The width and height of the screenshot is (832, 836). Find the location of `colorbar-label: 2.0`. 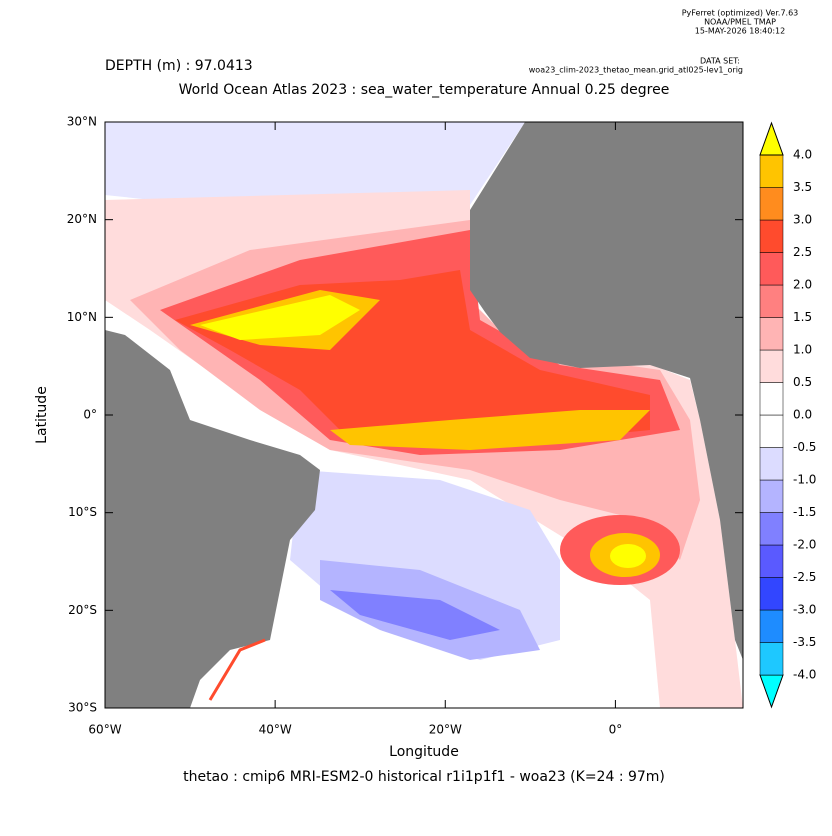

colorbar-label: 2.0 is located at coordinates (802, 285).